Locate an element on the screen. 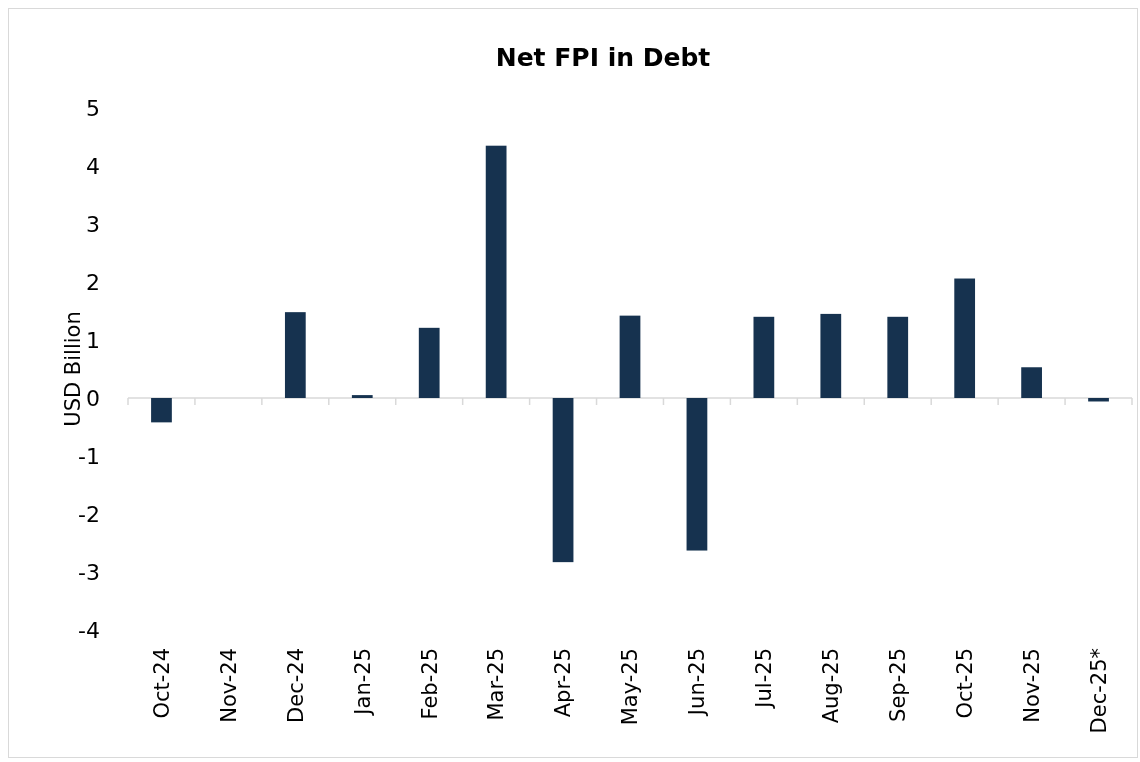 The width and height of the screenshot is (1140, 762). x-tick-label: Oct-24 is located at coordinates (161, 683).